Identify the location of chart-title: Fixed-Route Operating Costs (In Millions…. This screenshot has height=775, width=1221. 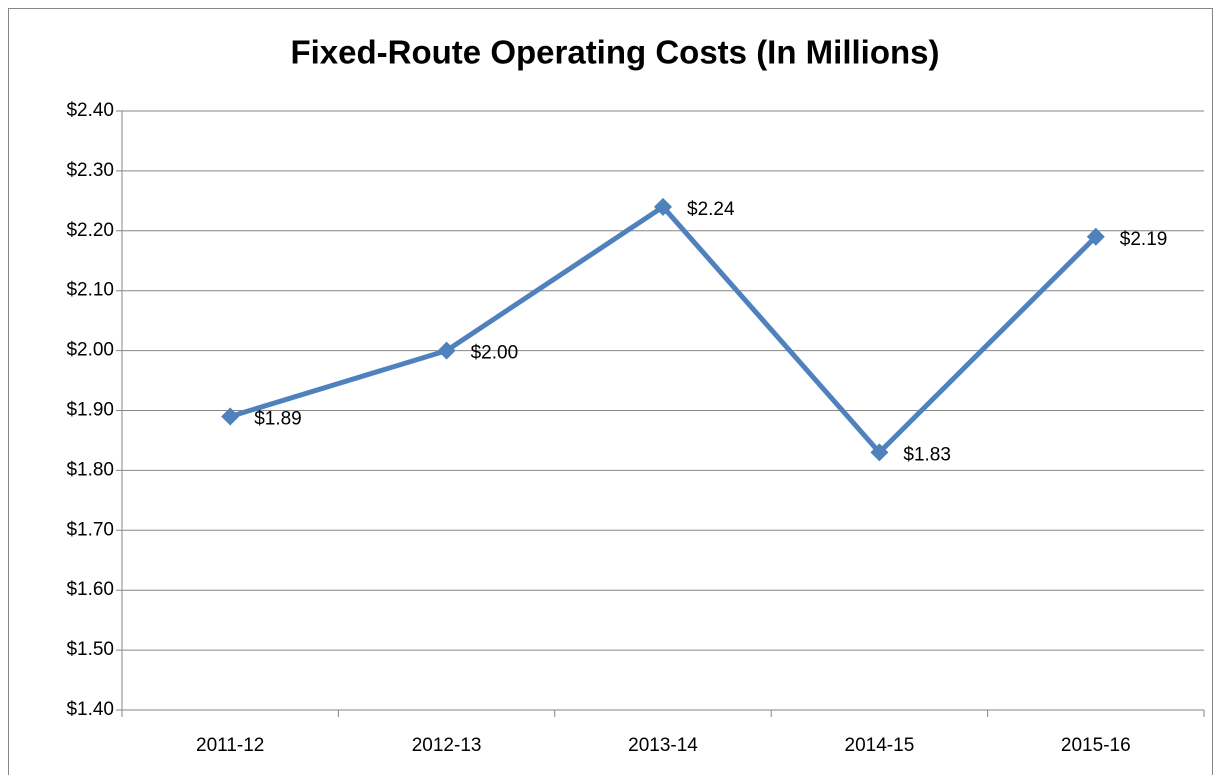
(614, 52).